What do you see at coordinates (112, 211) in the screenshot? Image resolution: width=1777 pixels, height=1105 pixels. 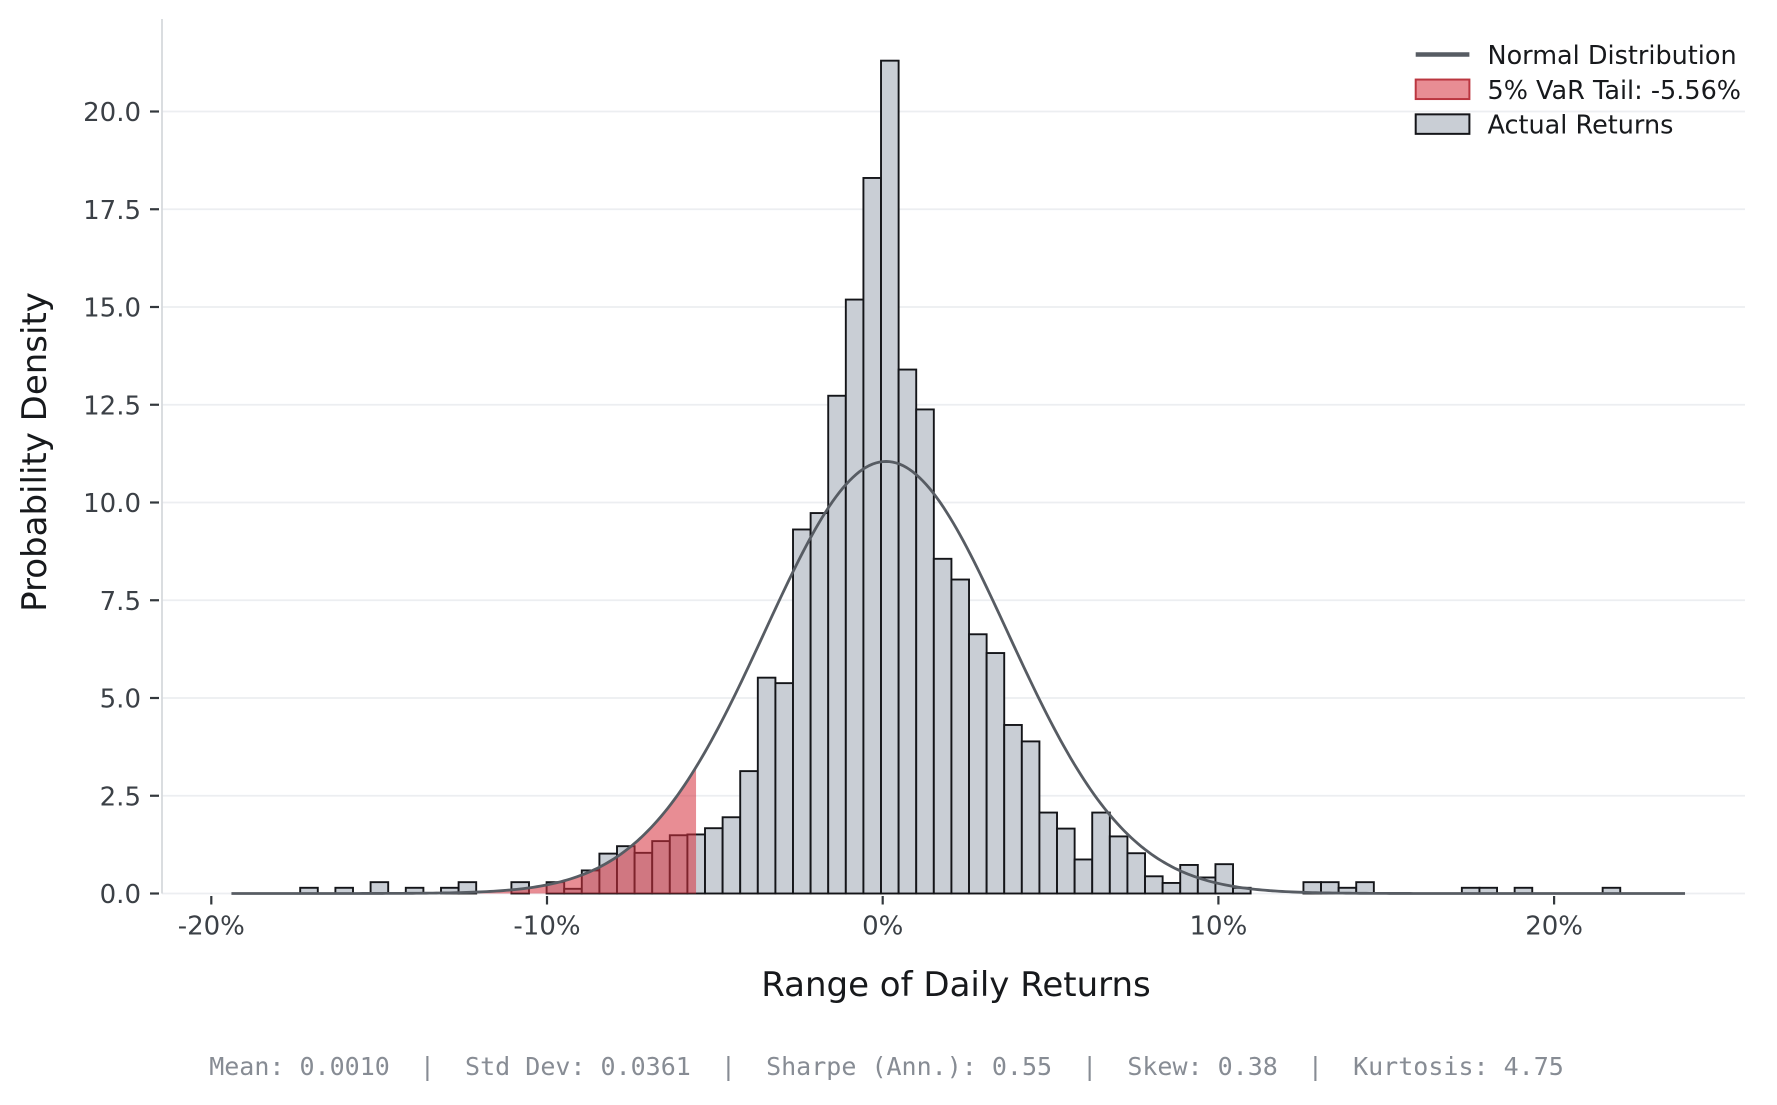 I see `y-tick-label: 17.5` at bounding box center [112, 211].